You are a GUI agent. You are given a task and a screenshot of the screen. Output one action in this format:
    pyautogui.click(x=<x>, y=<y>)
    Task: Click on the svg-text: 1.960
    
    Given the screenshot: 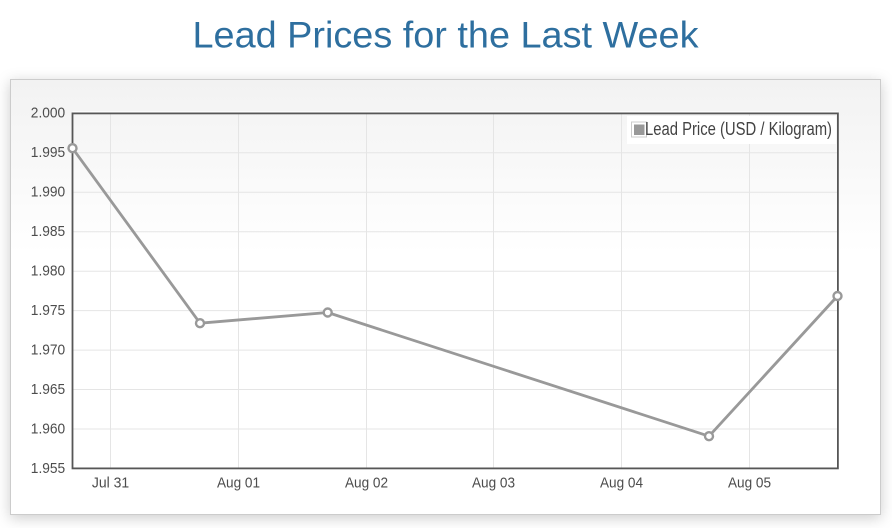 What is the action you would take?
    pyautogui.click(x=48, y=429)
    